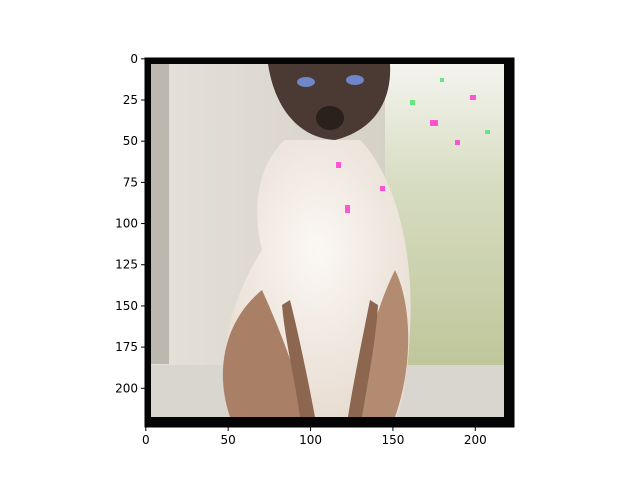 The height and width of the screenshot is (480, 640). I want to click on y-tick-label: 100, so click(126, 224).